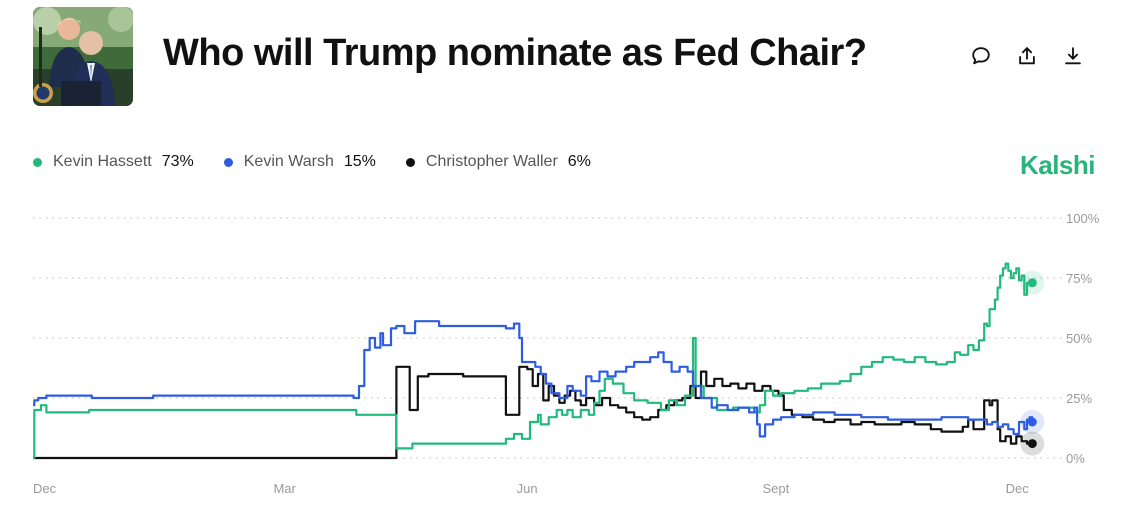 Image resolution: width=1123 pixels, height=511 pixels. I want to click on legend-label: Christopher Waller, so click(491, 161).